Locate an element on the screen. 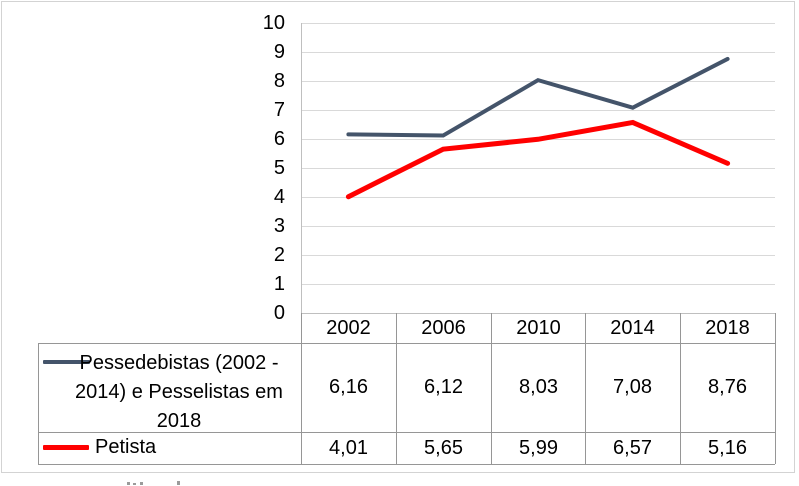 The image size is (799, 486). y-tick-label-3: 3 is located at coordinates (279, 226).